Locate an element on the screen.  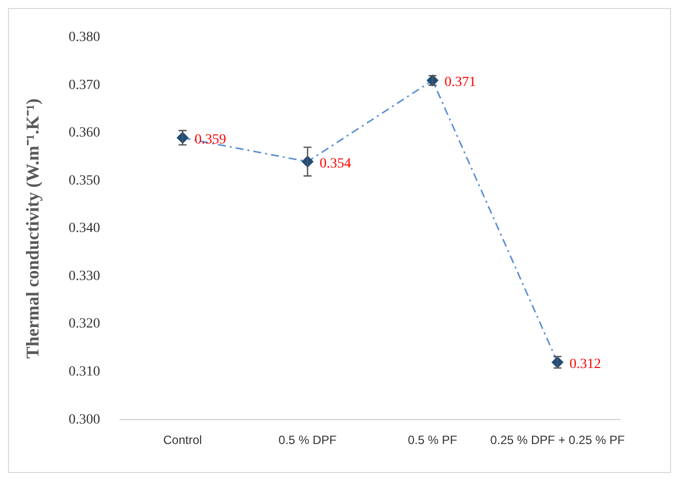
y-tick-label: 0.360 is located at coordinates (84, 133).